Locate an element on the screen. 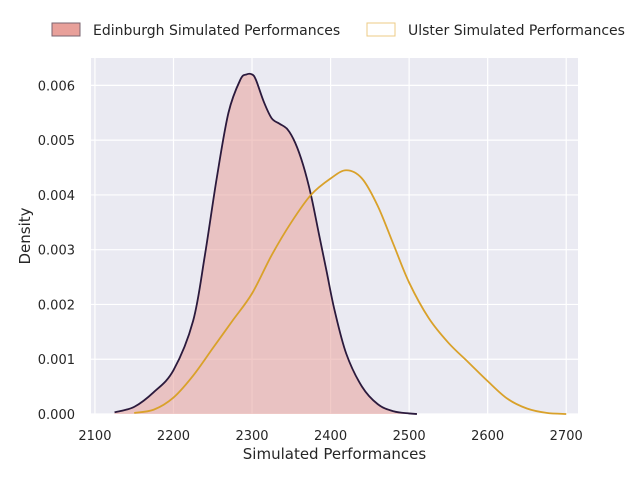 The image size is (640, 480). legend-swatch-ulster is located at coordinates (381, 29).